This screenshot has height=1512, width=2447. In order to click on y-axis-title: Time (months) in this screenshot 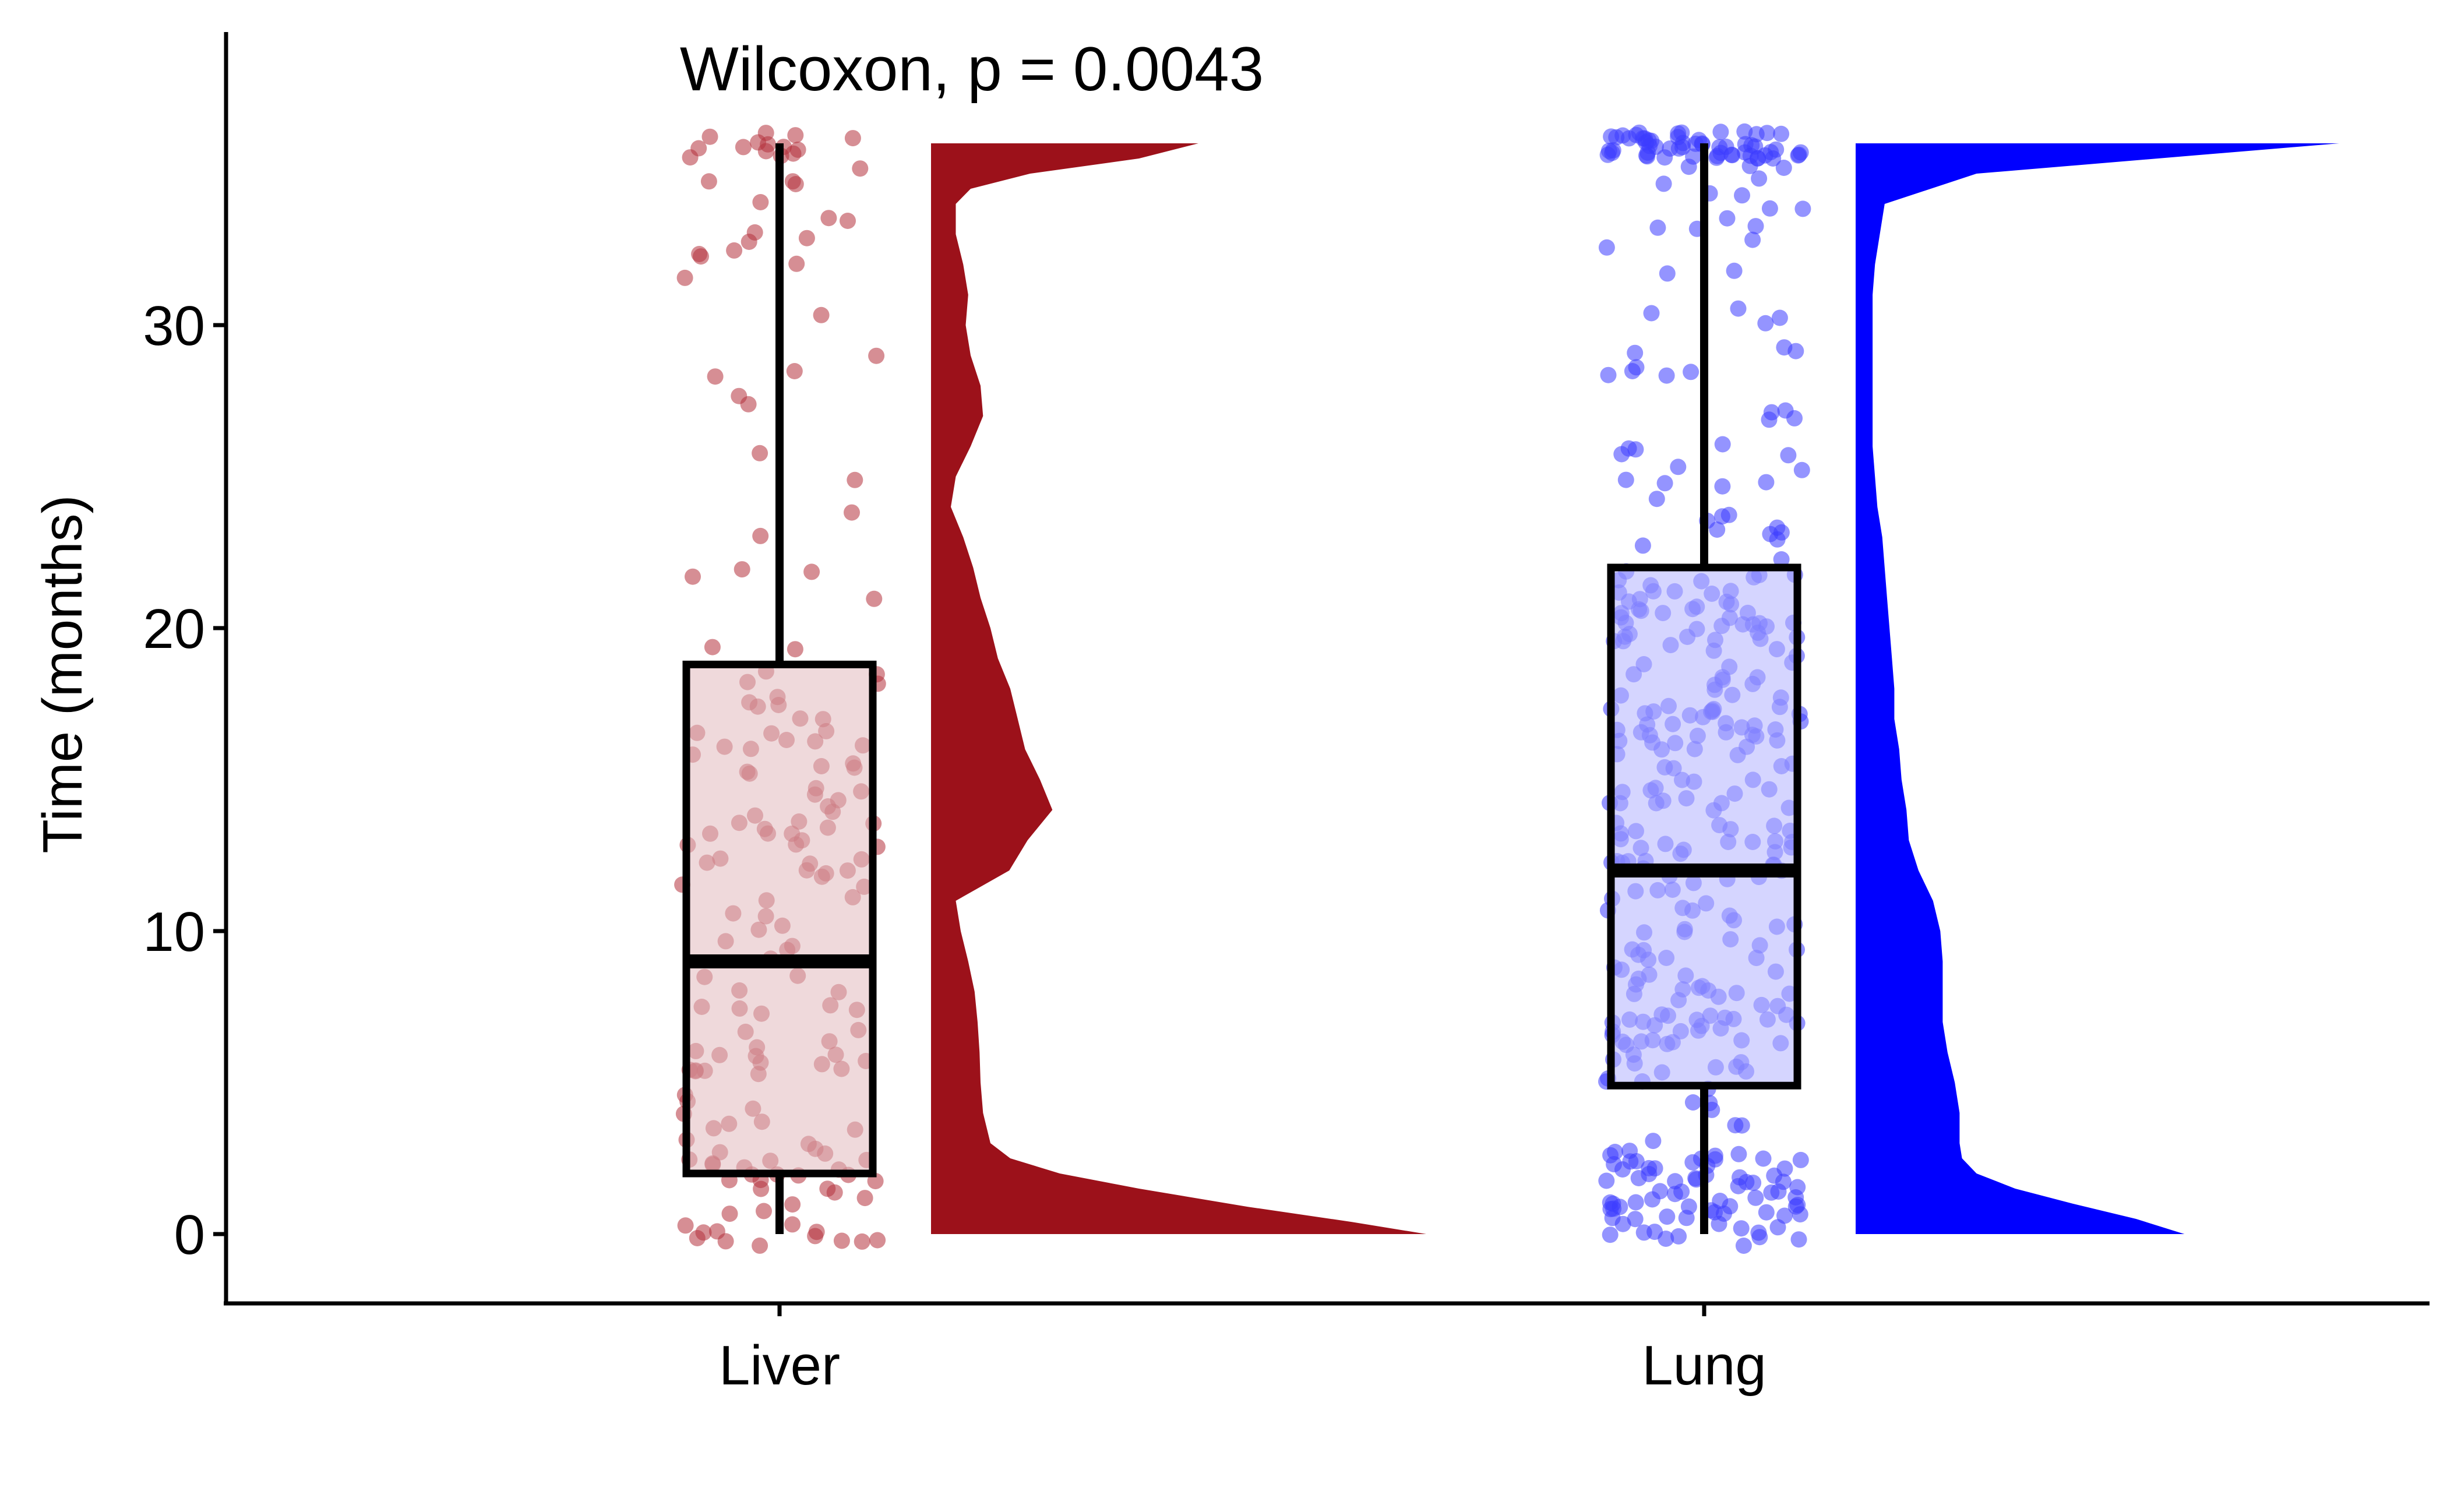, I will do `click(62, 674)`.